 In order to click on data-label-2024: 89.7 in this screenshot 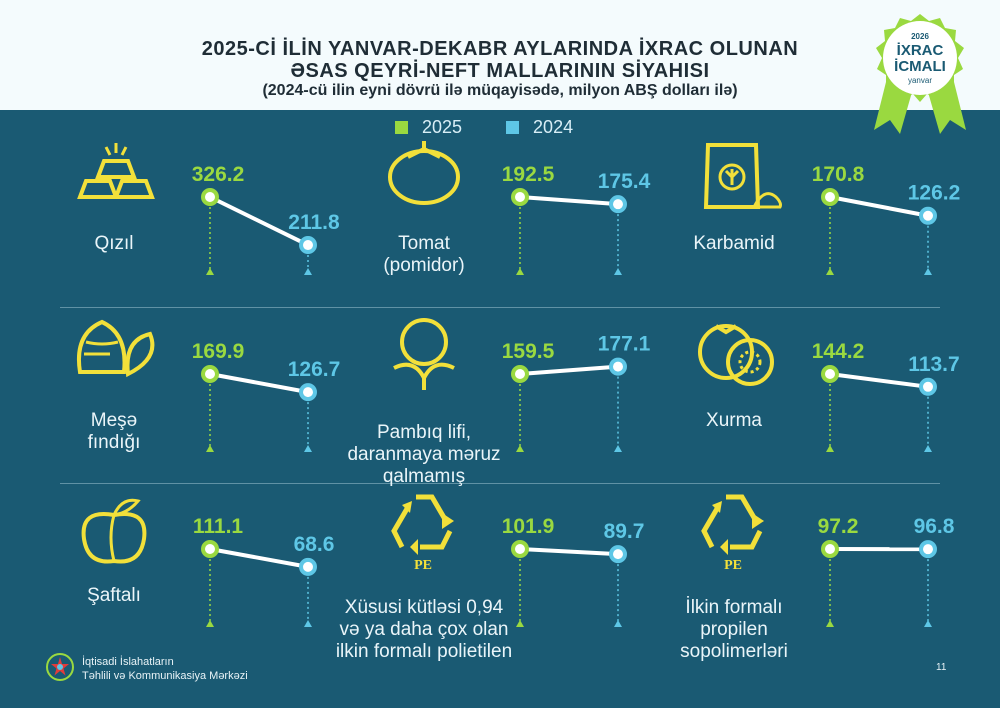, I will do `click(624, 531)`.